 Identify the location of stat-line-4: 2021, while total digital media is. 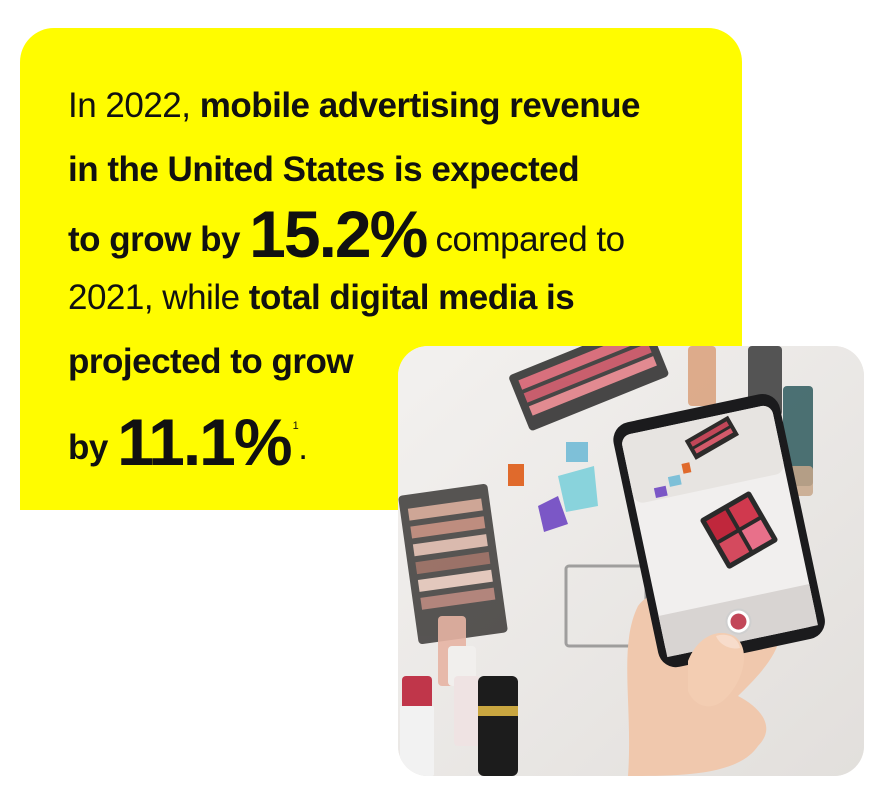
(388, 298).